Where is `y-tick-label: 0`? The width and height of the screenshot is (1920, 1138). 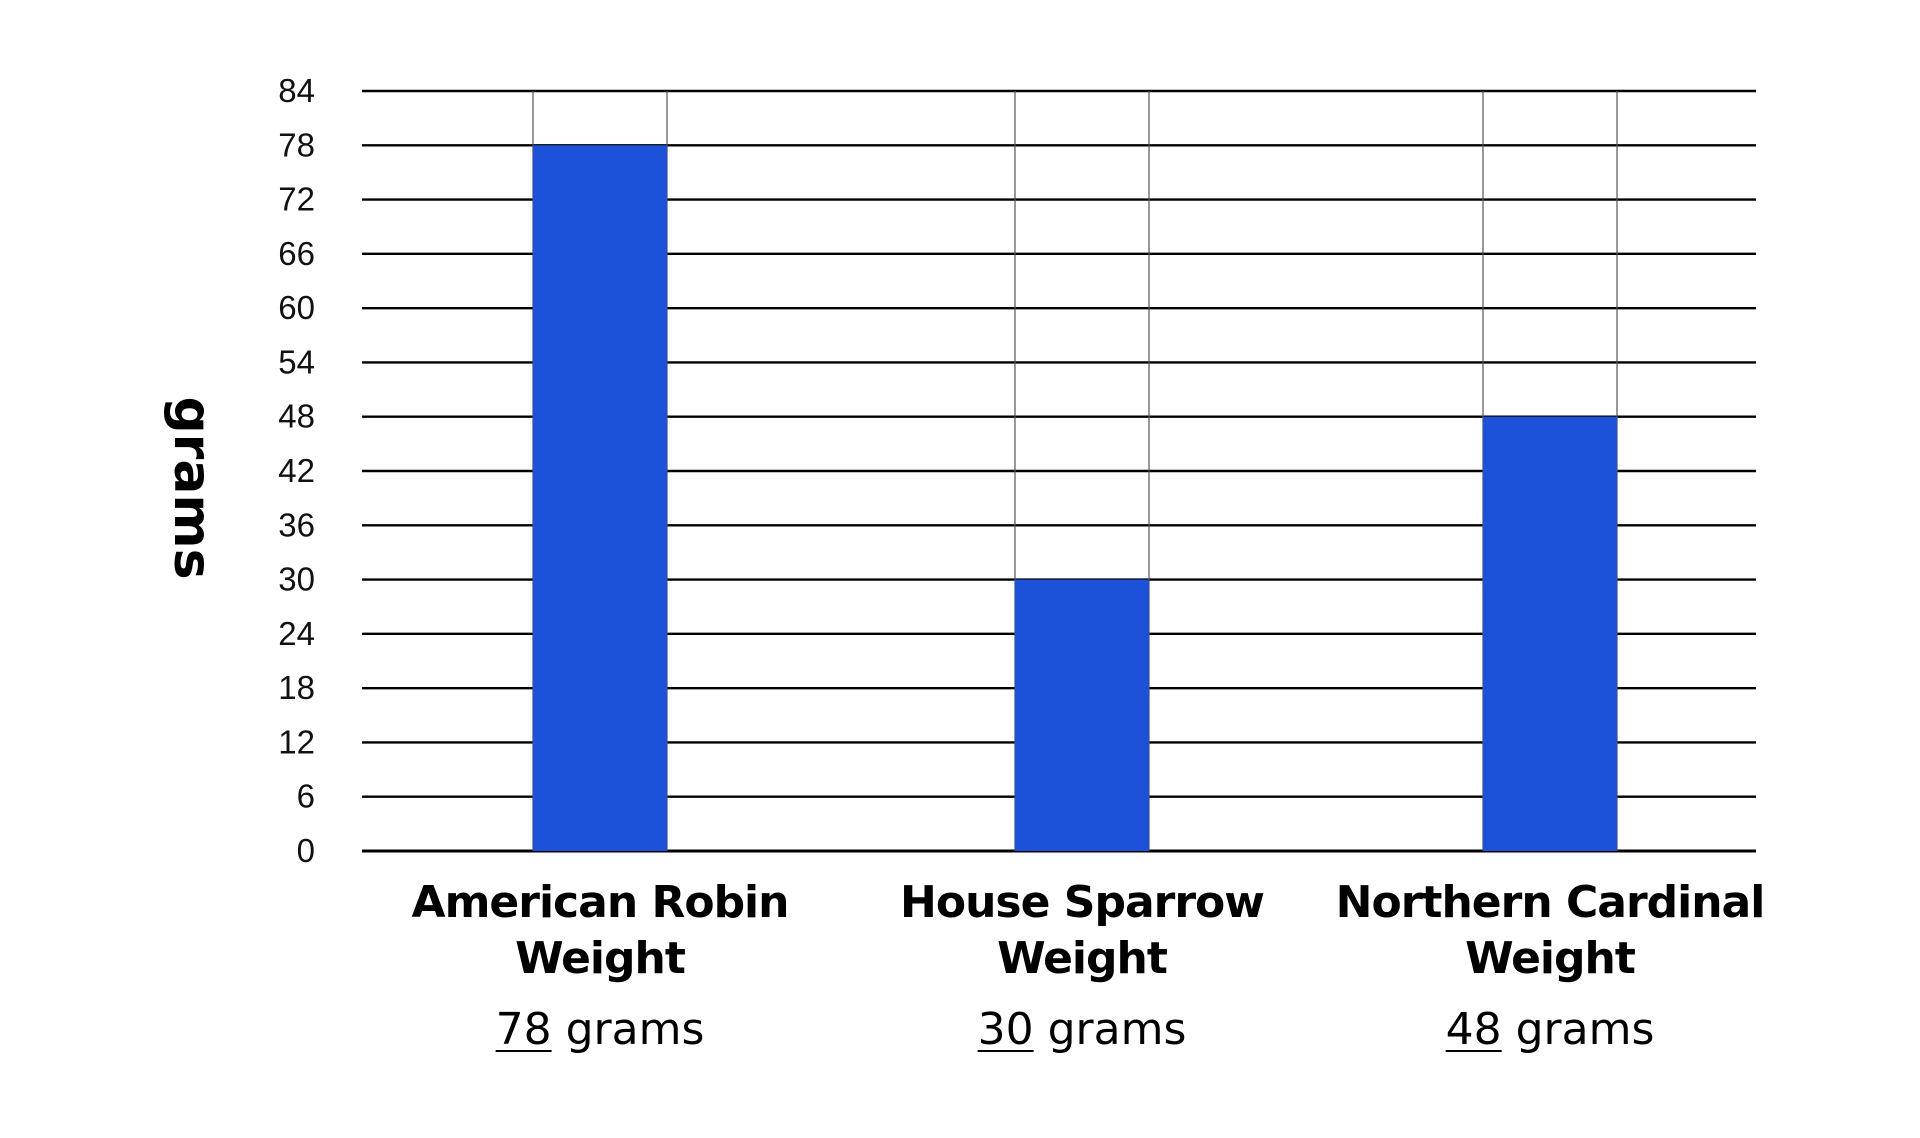
y-tick-label: 0 is located at coordinates (306, 850).